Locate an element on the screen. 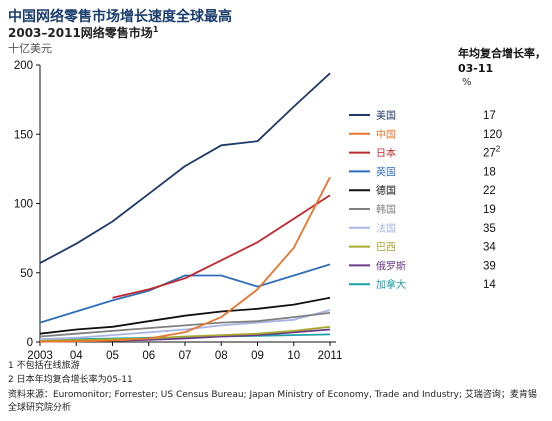 The height and width of the screenshot is (421, 552). cagr-value: 17 is located at coordinates (489, 116).